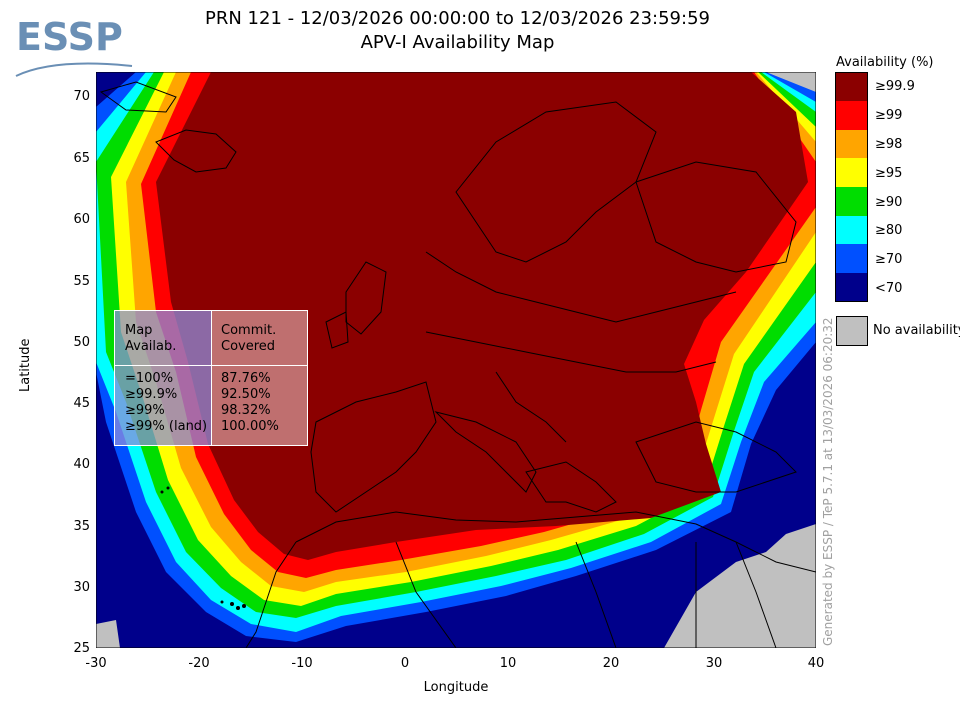  I want to click on x-tick-label: -20, so click(199, 663).